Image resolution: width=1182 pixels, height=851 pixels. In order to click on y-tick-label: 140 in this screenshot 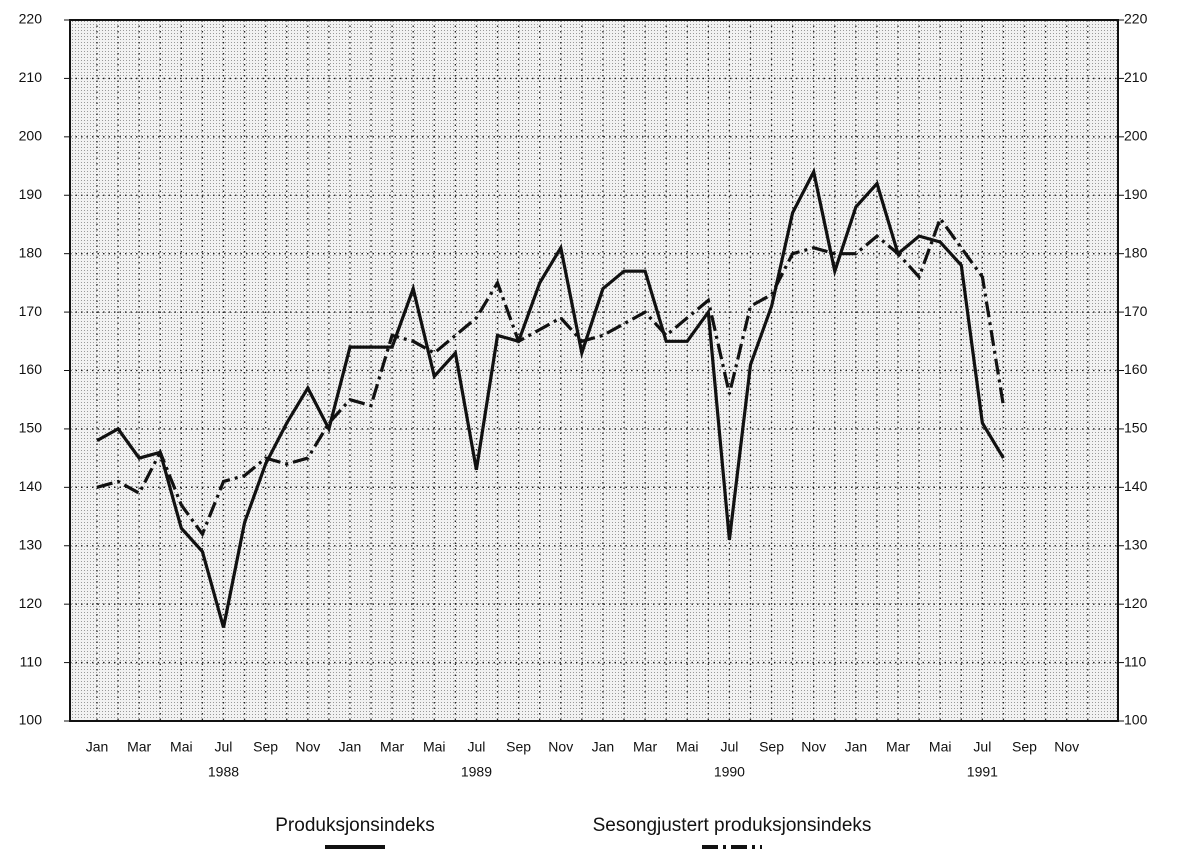, I will do `click(31, 486)`.